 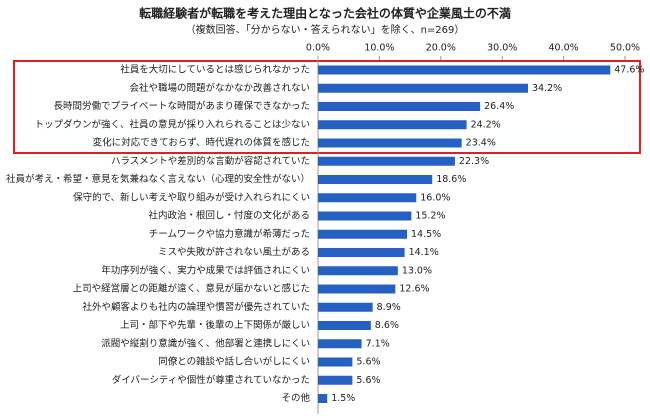 I want to click on value-label: 23.4%, so click(x=481, y=143).